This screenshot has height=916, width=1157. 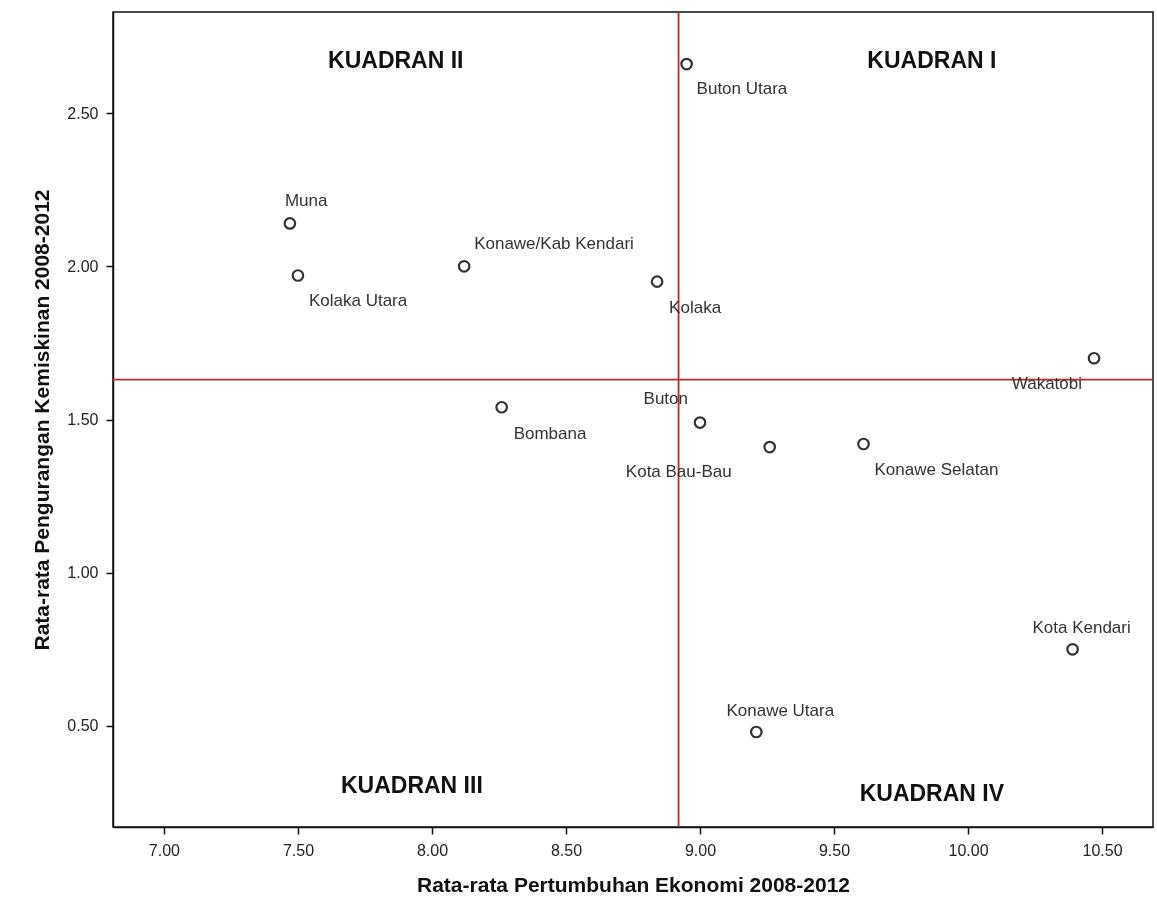 I want to click on annotation: Kolaka Utara, so click(x=358, y=301).